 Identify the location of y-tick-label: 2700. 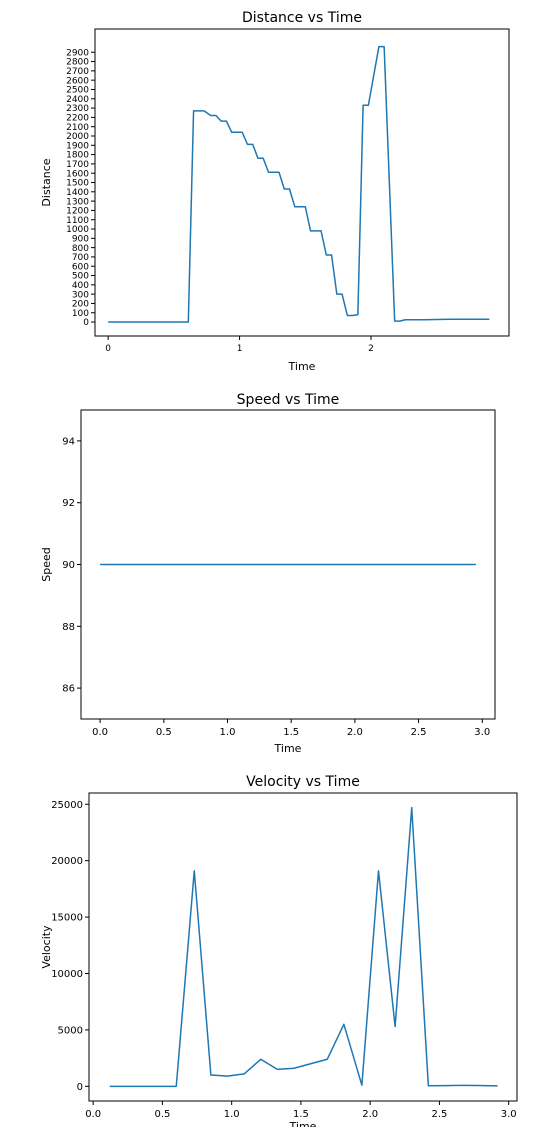
(77, 72).